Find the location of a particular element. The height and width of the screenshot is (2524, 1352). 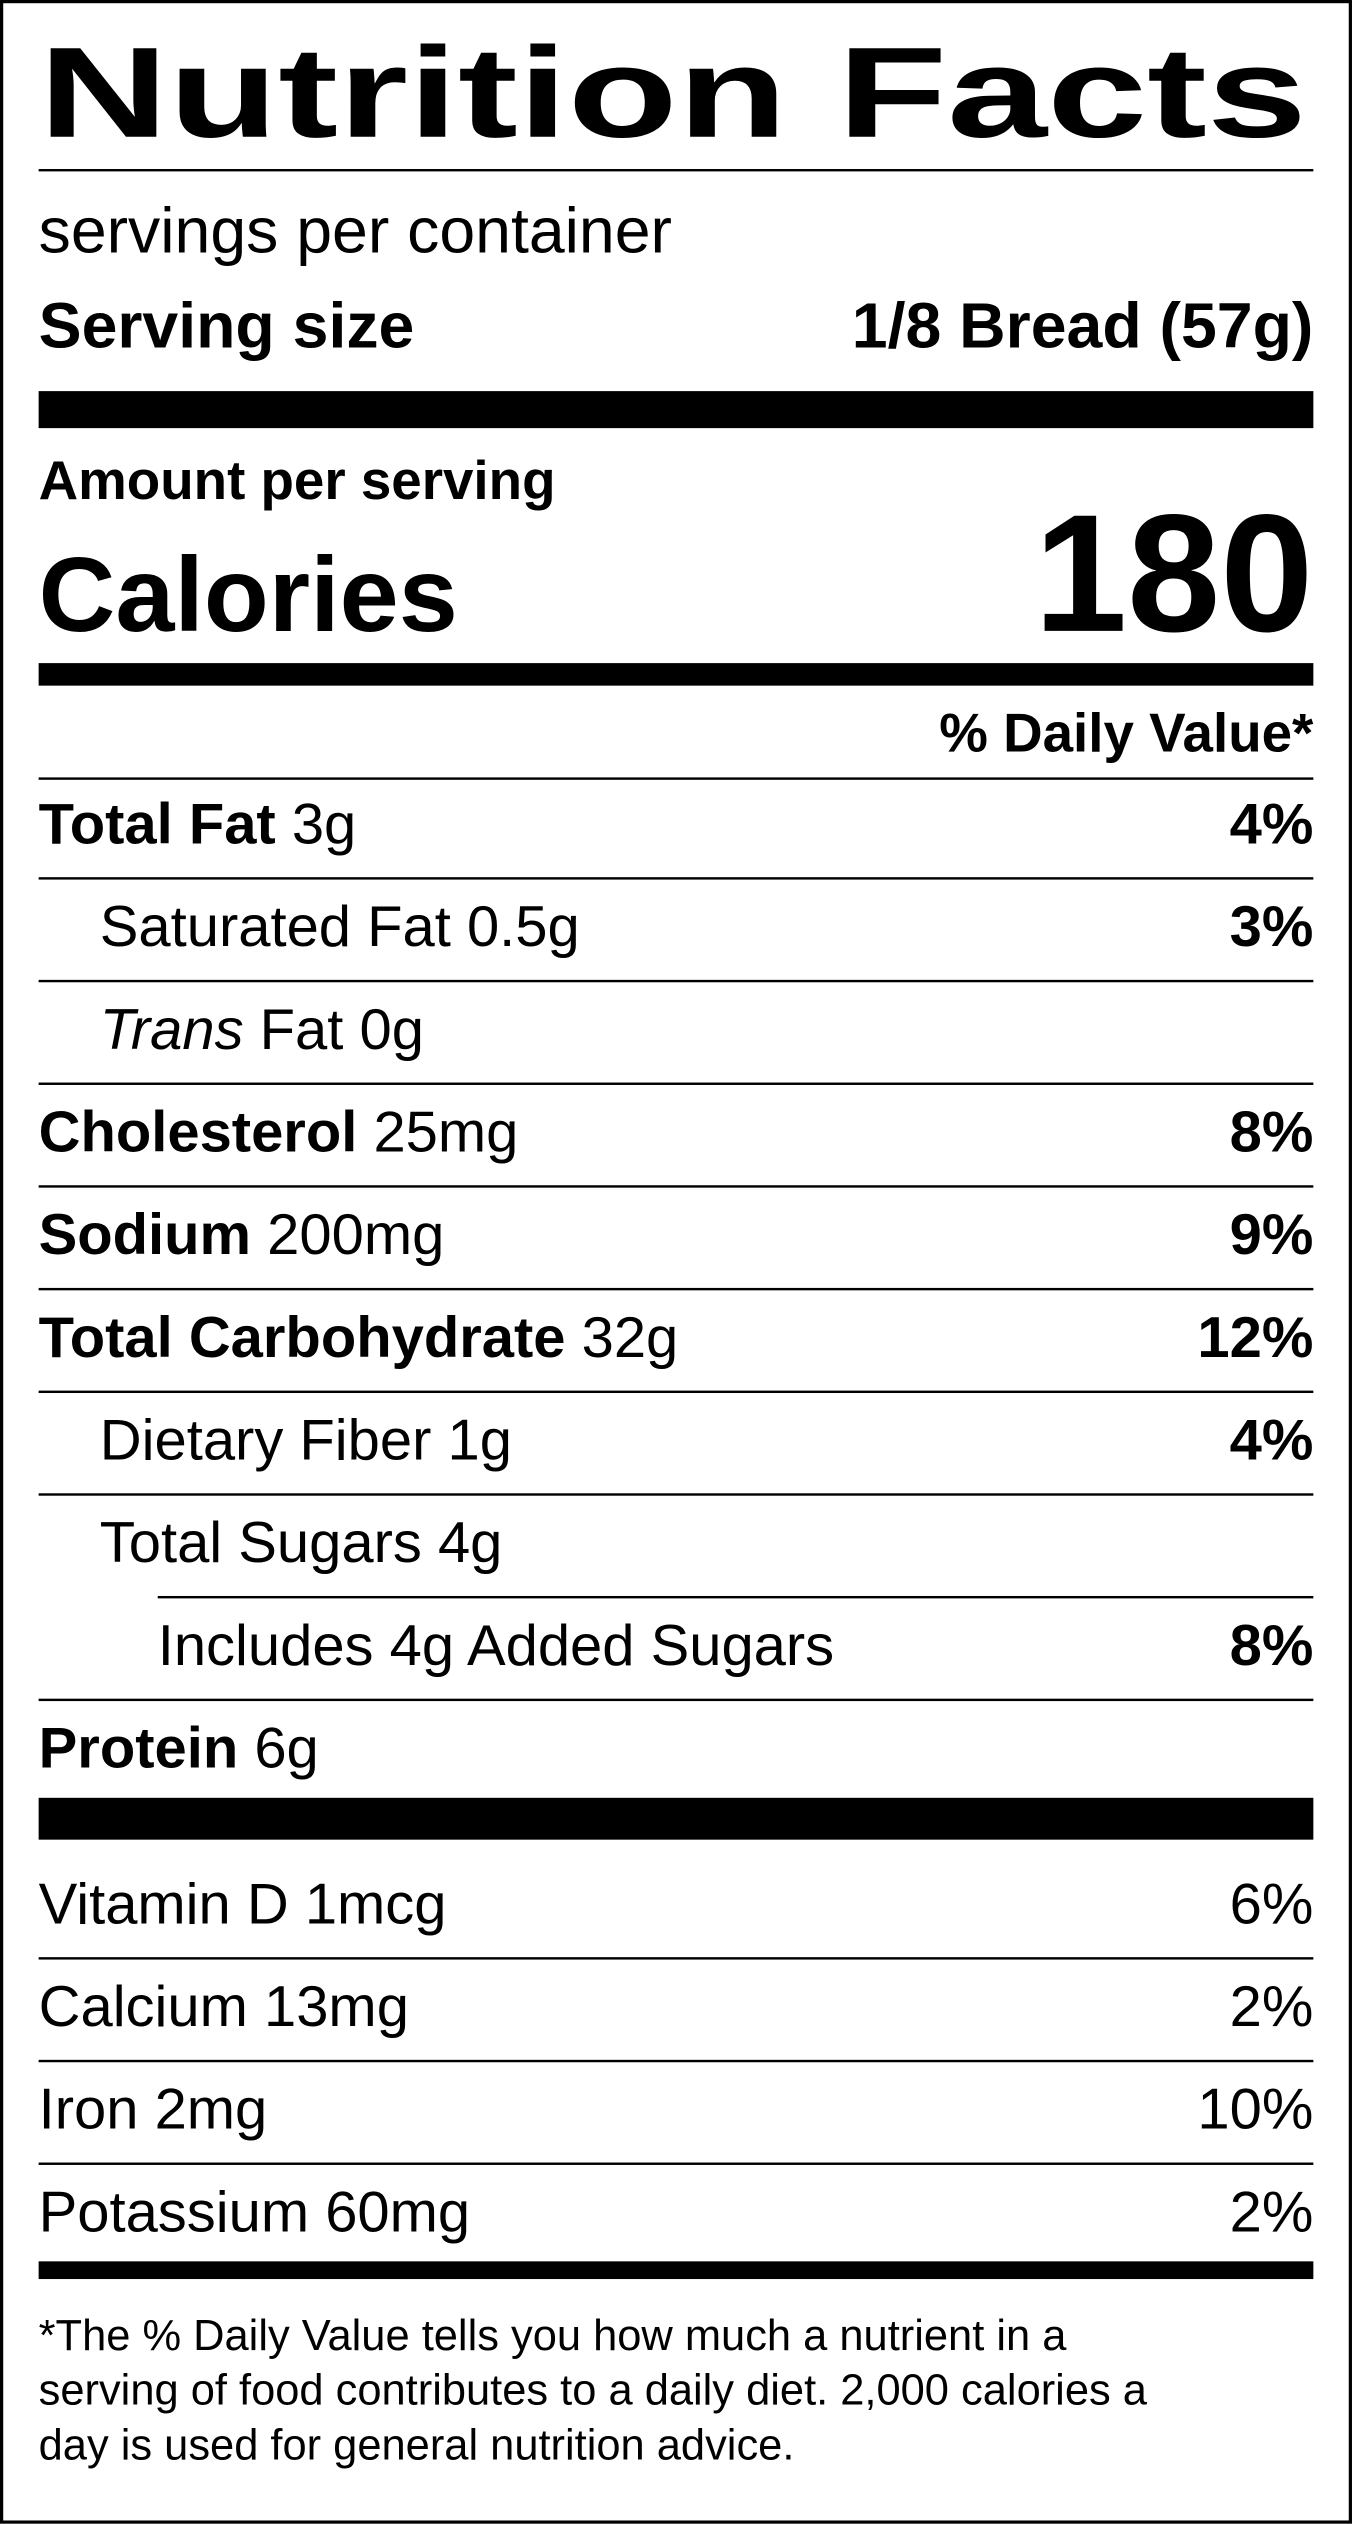

calories-label: Calories is located at coordinates (248, 594).